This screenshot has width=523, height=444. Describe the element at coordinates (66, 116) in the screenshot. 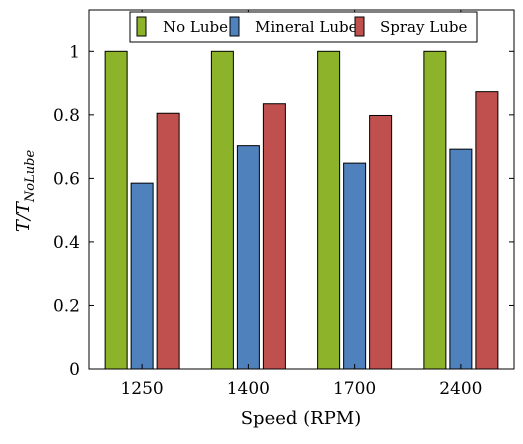

I see `y-tick-label-0.8: 0.8` at that location.